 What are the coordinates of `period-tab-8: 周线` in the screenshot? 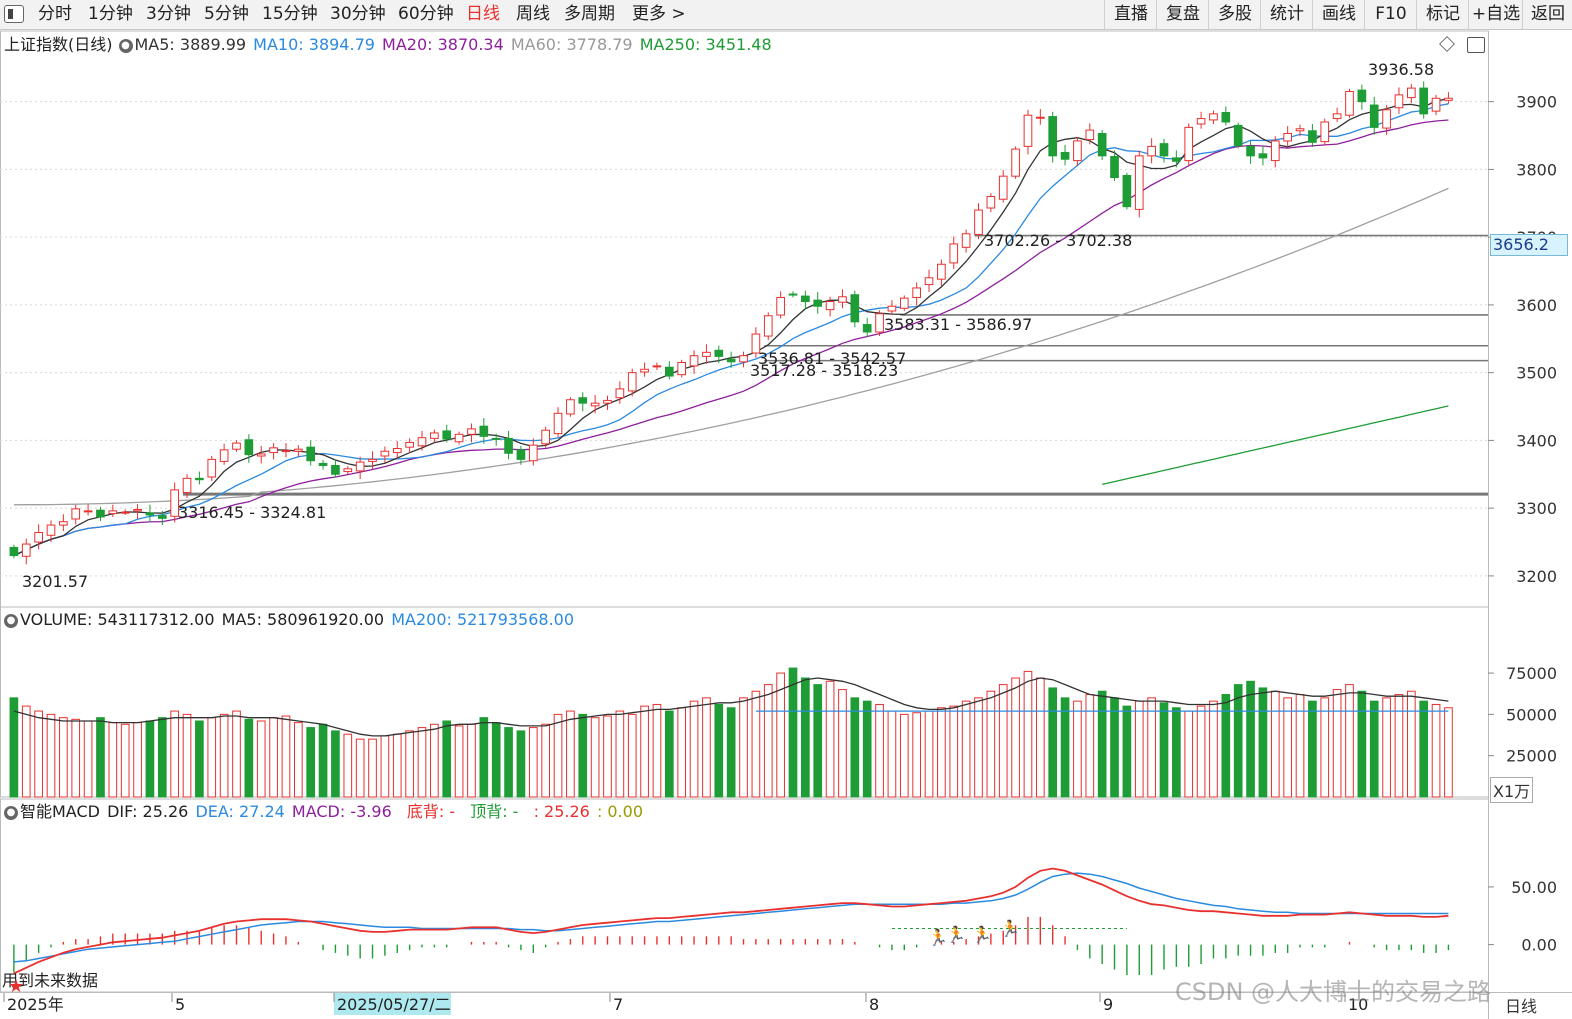 It's located at (533, 14).